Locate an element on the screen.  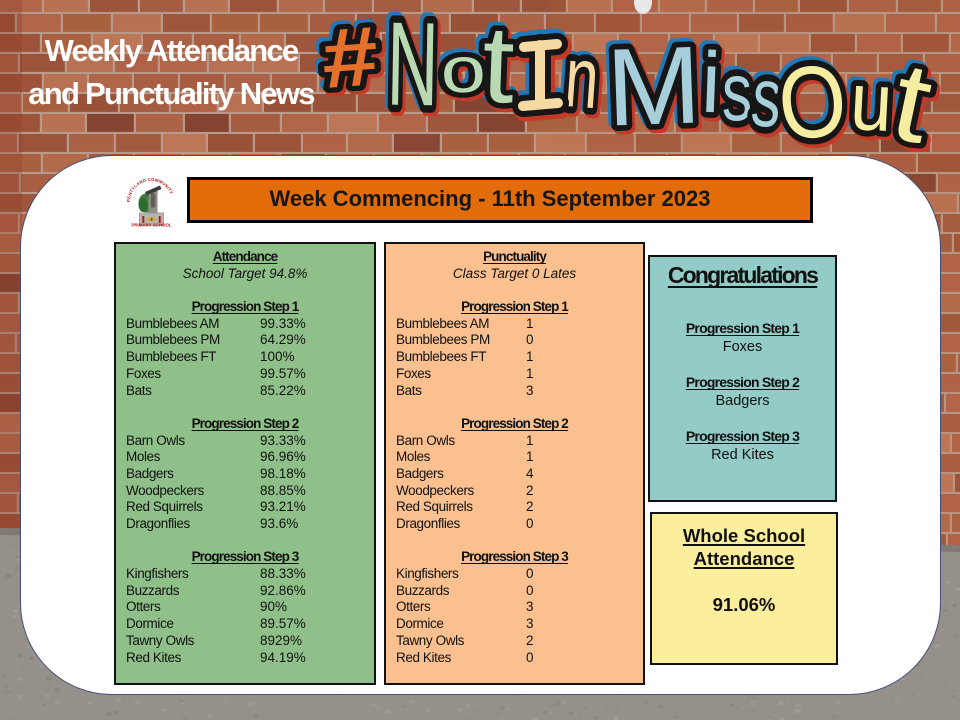
svg-text: n is located at coordinates (582, 77).